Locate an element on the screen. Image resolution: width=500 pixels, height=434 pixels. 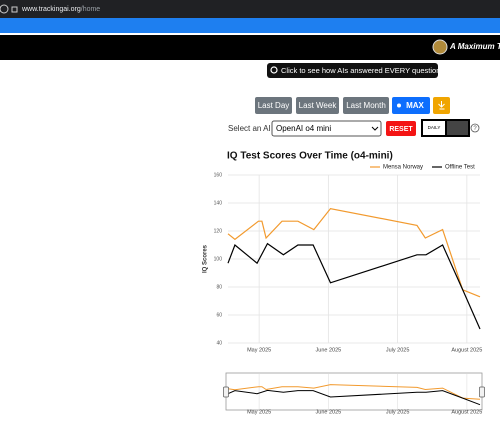
download-icon is located at coordinates (441, 105).